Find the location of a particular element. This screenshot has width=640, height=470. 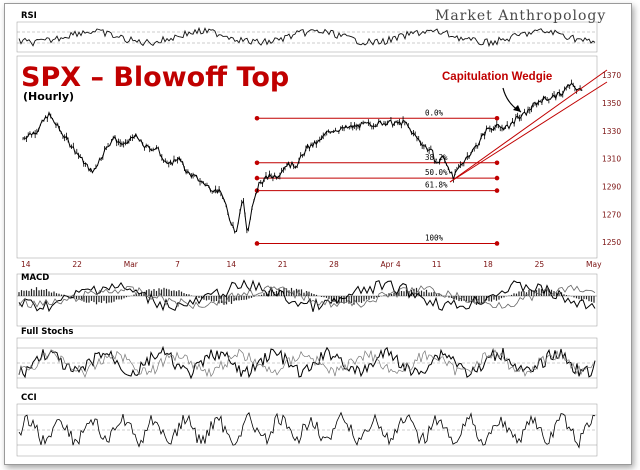

chart-title: SPX – Blowoff Top is located at coordinates (155, 77).